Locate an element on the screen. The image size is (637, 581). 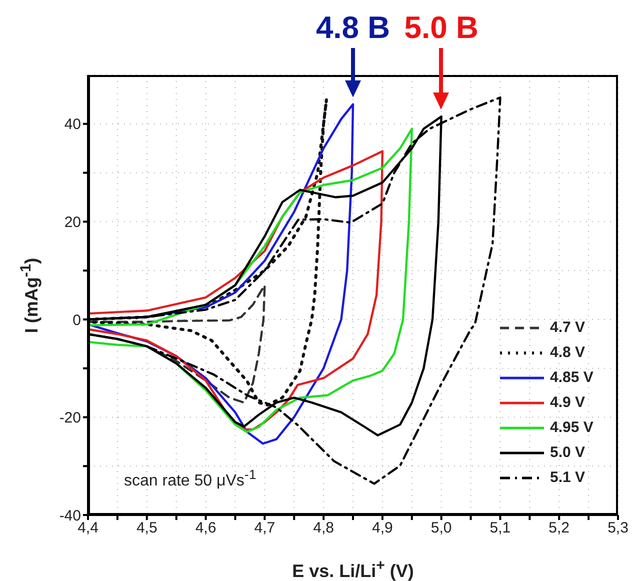
legend-label: 4.85 V is located at coordinates (572, 377).